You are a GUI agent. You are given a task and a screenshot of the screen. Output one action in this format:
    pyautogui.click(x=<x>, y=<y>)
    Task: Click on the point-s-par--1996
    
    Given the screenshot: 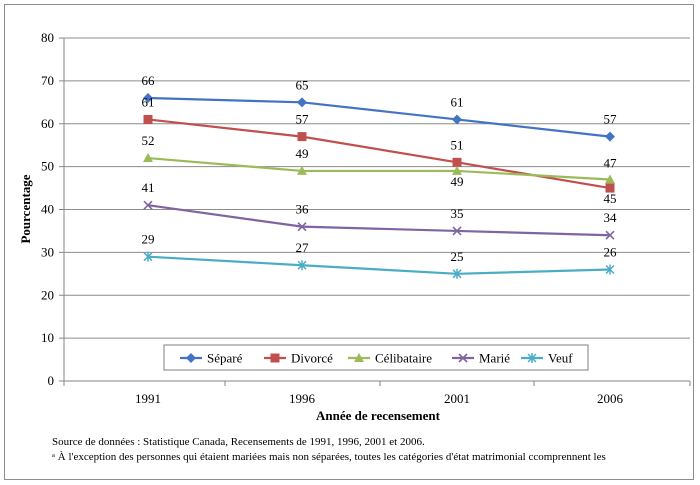 What is the action you would take?
    pyautogui.click(x=302, y=102)
    